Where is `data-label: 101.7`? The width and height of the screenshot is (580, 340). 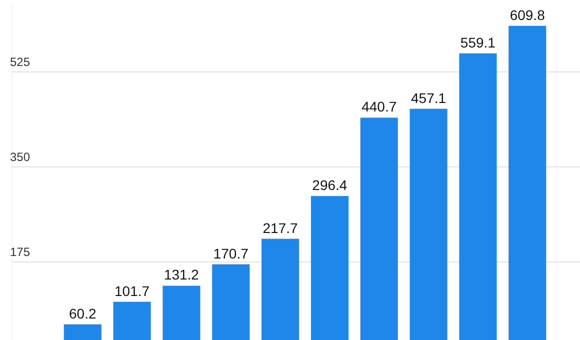
data-label: 101.7 is located at coordinates (132, 290).